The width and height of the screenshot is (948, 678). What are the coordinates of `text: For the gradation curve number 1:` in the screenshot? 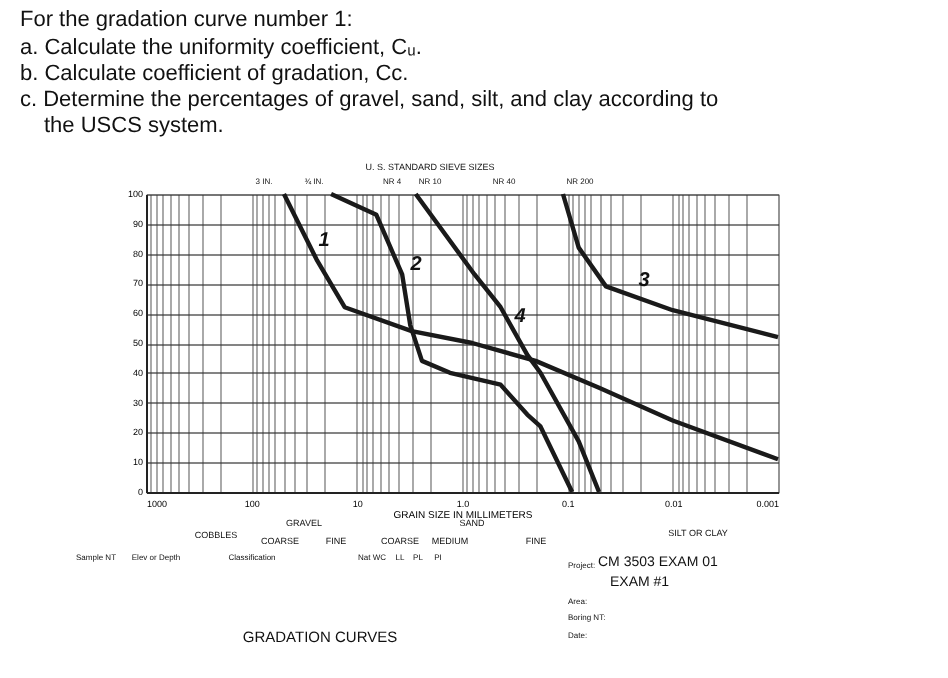 It's located at (186, 20).